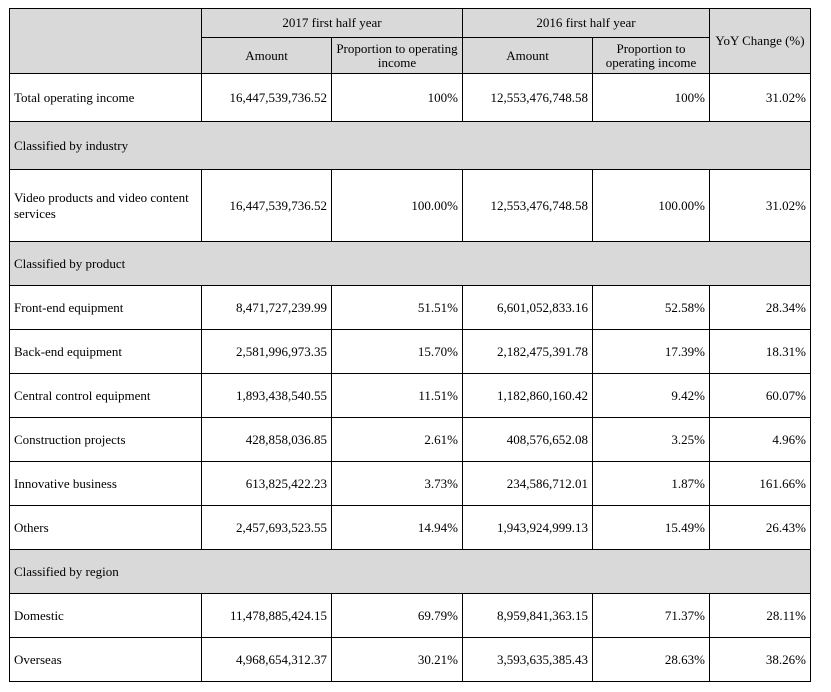 This screenshot has height=692, width=831. Describe the element at coordinates (266, 307) in the screenshot. I see `amount-2017: 8,471,727,239.99` at that location.